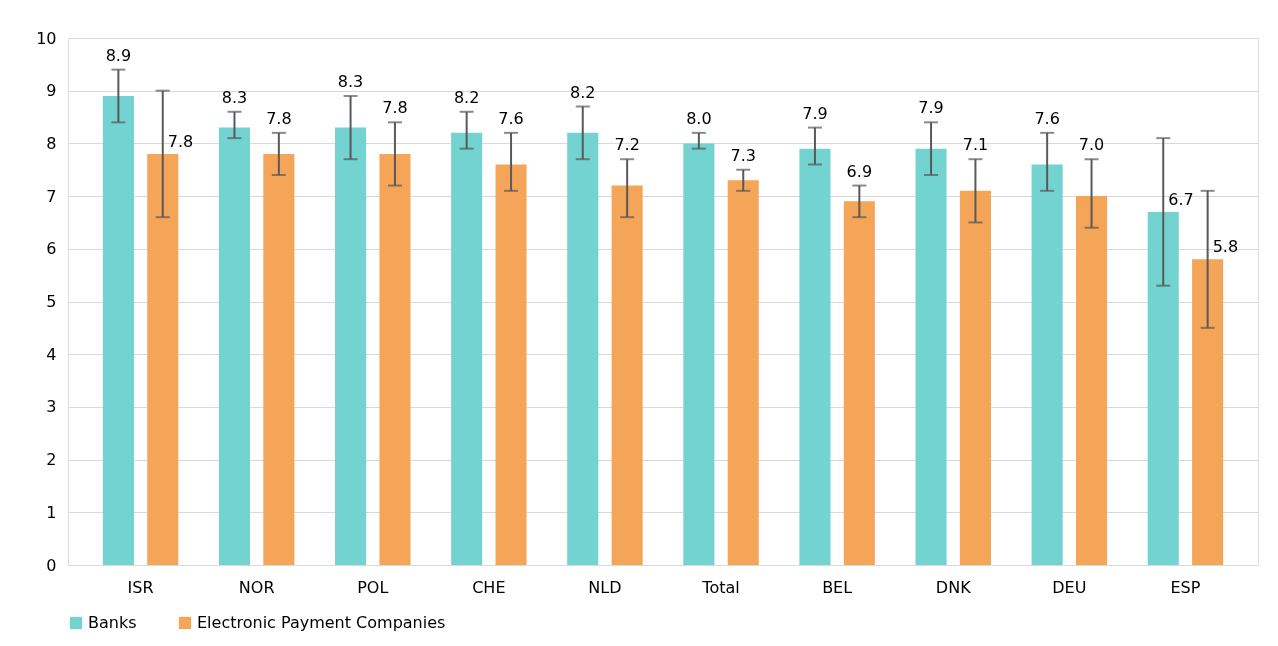 This screenshot has width=1278, height=646. Describe the element at coordinates (975, 145) in the screenshot. I see `data-label: 7.1` at that location.